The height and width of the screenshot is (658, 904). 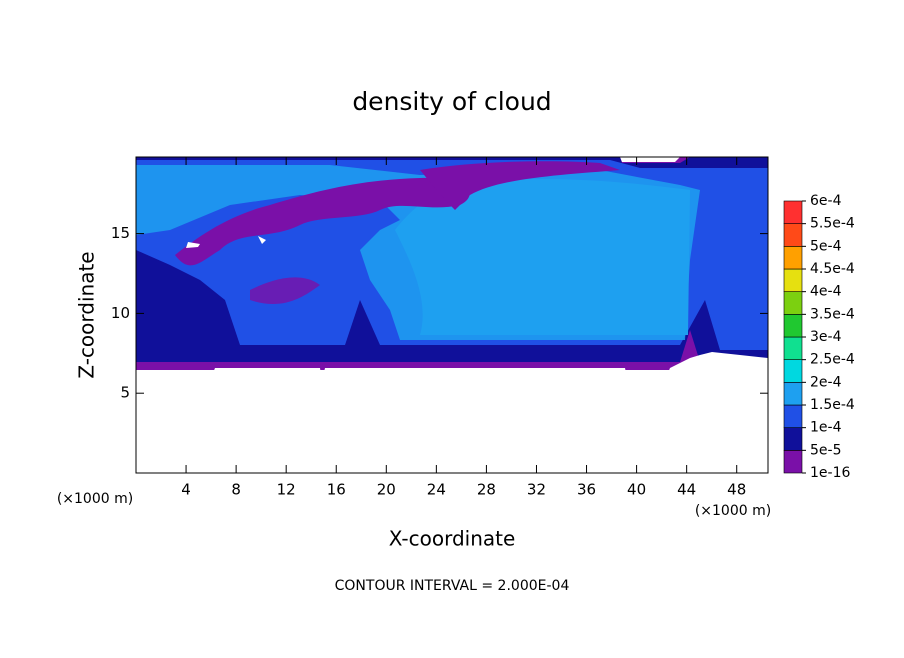 What do you see at coordinates (451, 101) in the screenshot?
I see `chart-title: density of cloud` at bounding box center [451, 101].